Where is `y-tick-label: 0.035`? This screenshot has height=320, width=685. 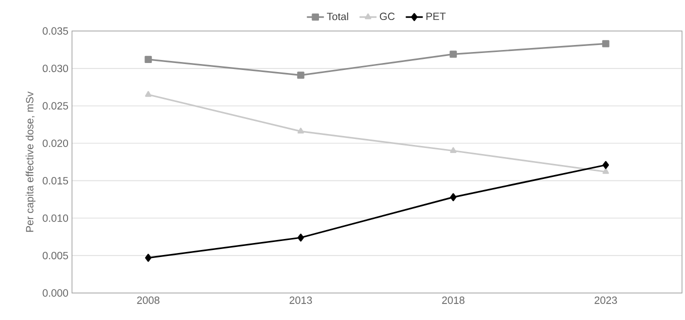 y-tick-label: 0.035 is located at coordinates (55, 31).